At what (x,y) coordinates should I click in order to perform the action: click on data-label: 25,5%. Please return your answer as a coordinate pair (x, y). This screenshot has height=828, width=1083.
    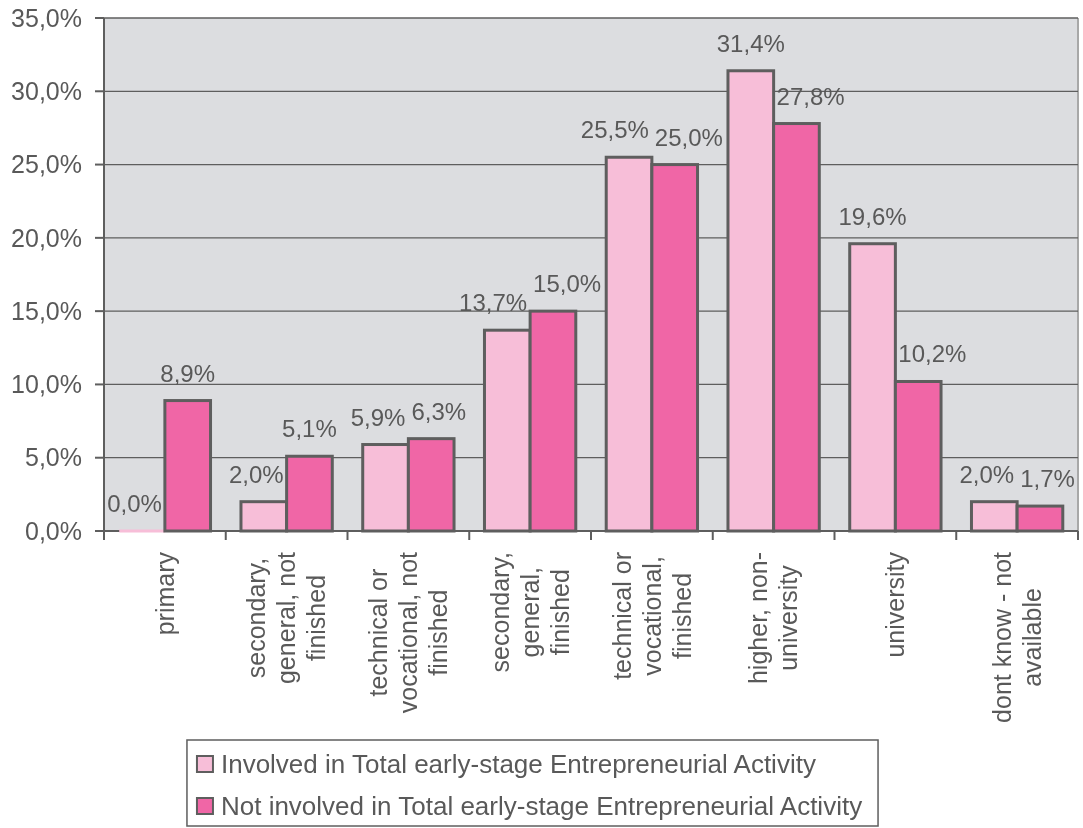
    Looking at the image, I should click on (614, 130).